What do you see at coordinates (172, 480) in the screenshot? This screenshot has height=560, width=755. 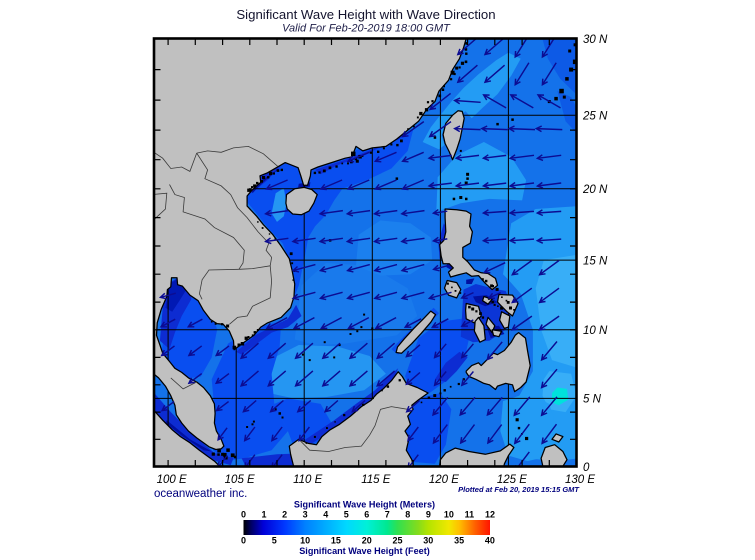 I see `svg-text: 100 E` at bounding box center [172, 480].